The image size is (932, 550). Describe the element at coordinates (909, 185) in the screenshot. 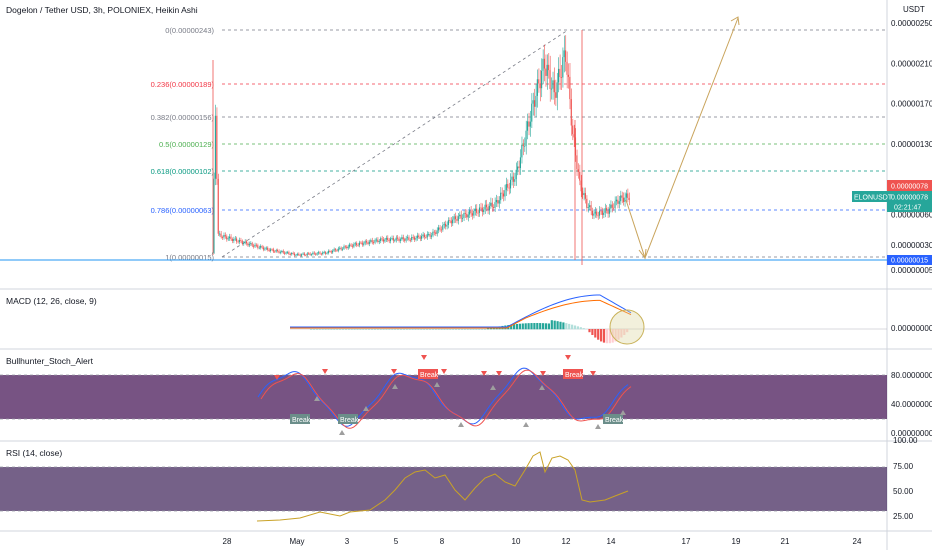

I see `last-price-tag: 0.00000078` at that location.